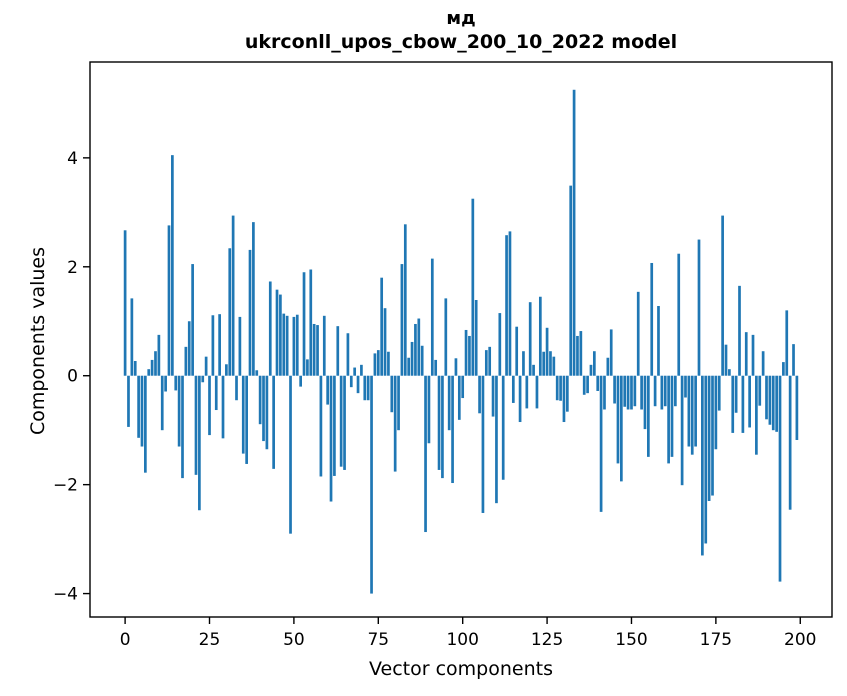 The image size is (847, 696). Describe the element at coordinates (72, 159) in the screenshot. I see `y-tick-label: 4` at that location.